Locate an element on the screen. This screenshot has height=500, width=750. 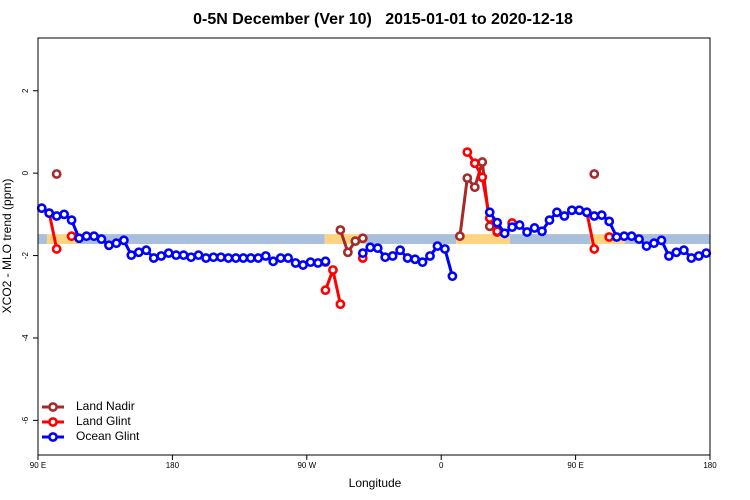
y-axis-label: XCO2 - MLO trend (ppm) is located at coordinates (7, 246).